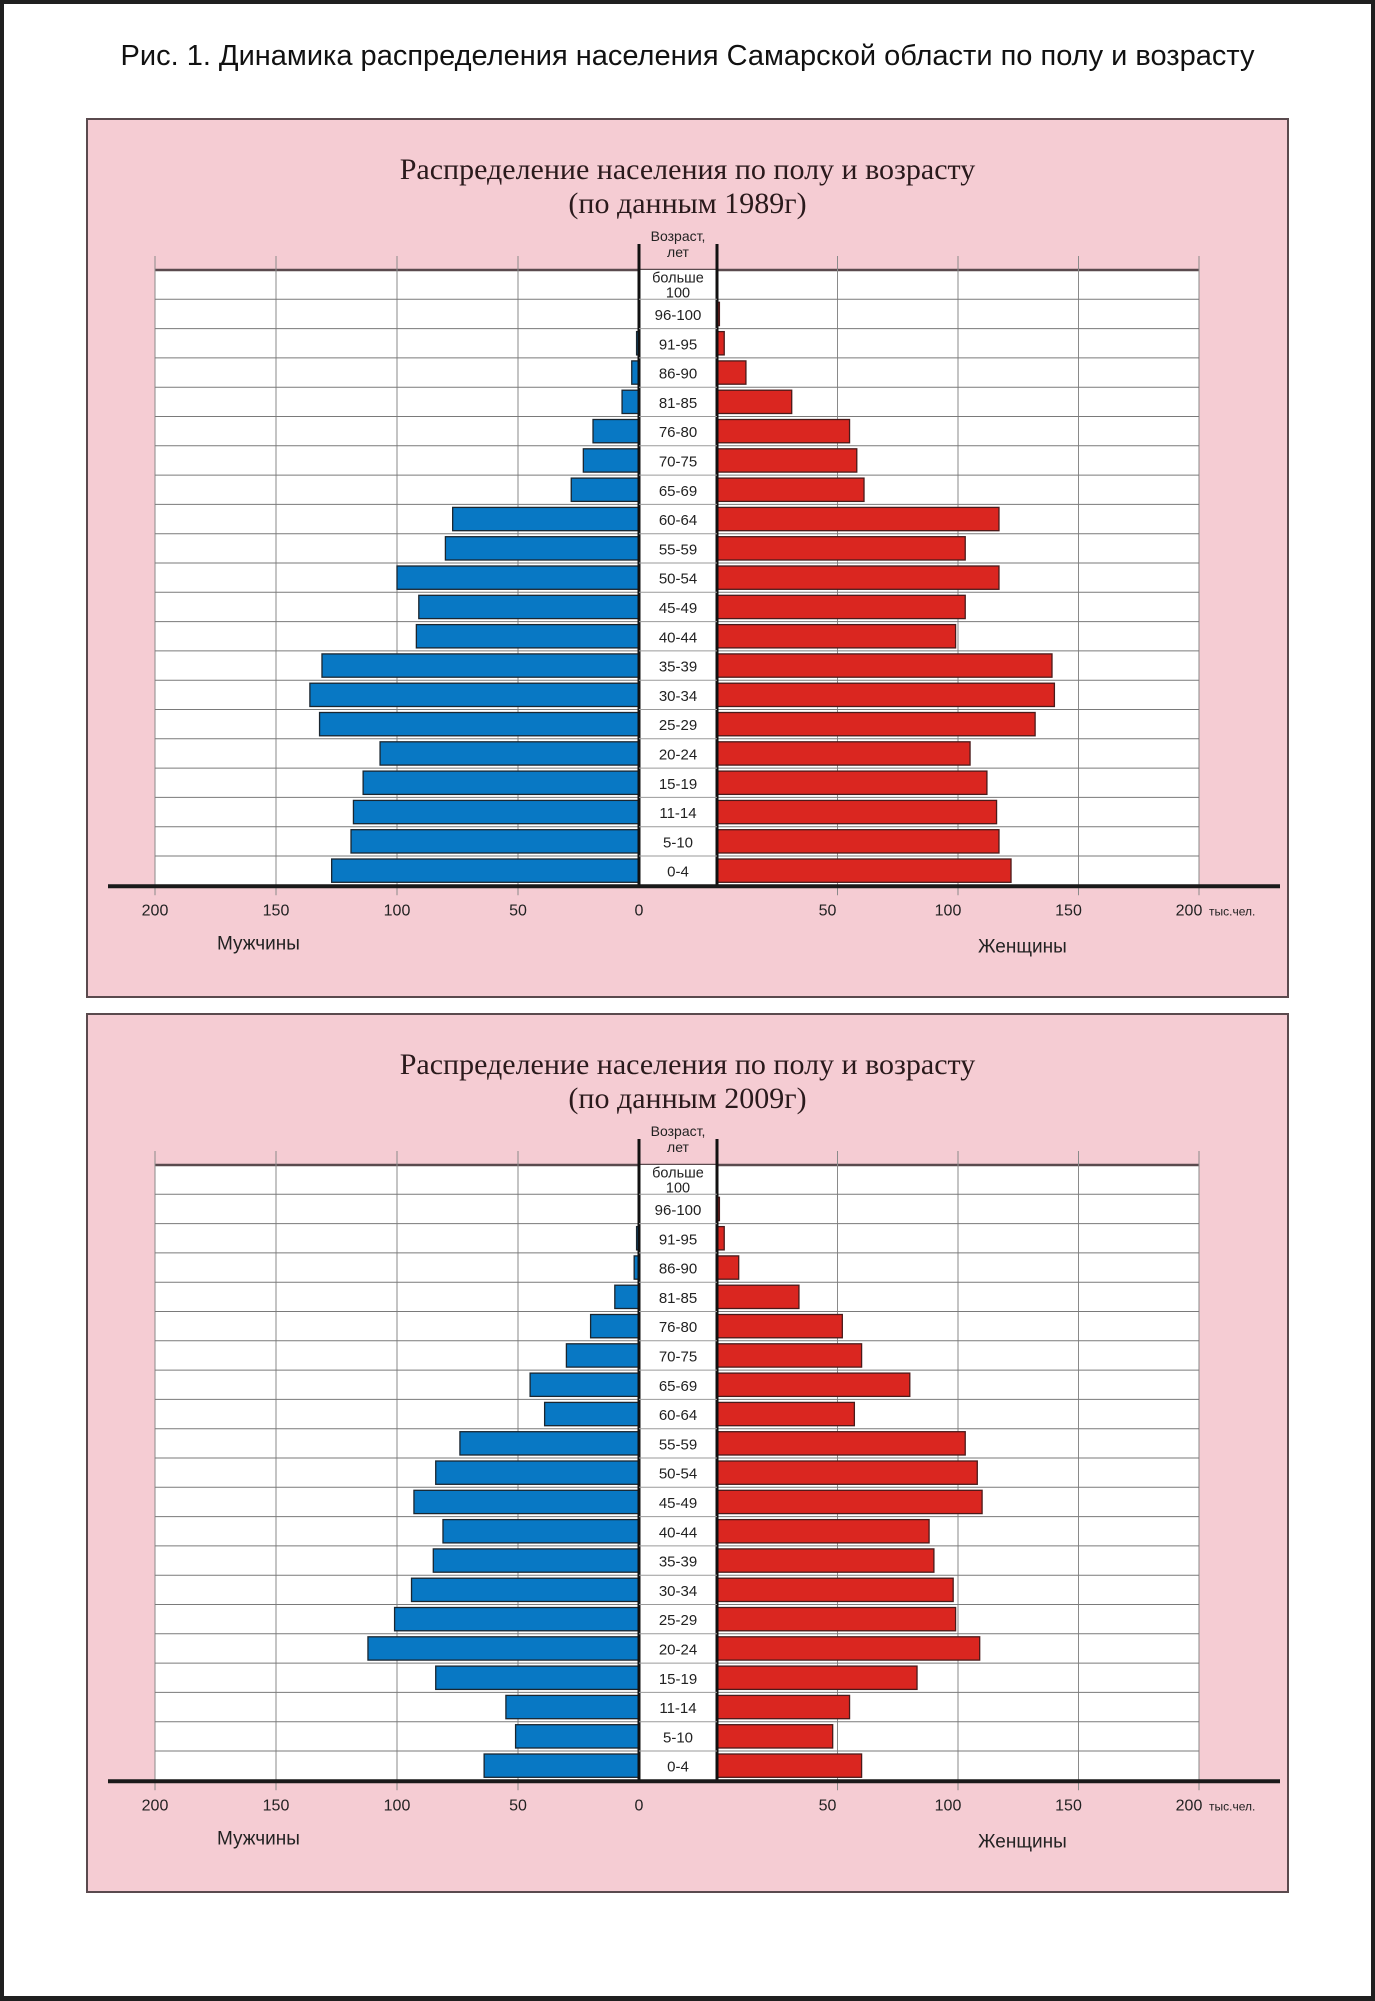 Image resolution: width=1375 pixels, height=2001 pixels. Describe the element at coordinates (678, 1131) in the screenshot. I see `age-header: Возраст,` at that location.